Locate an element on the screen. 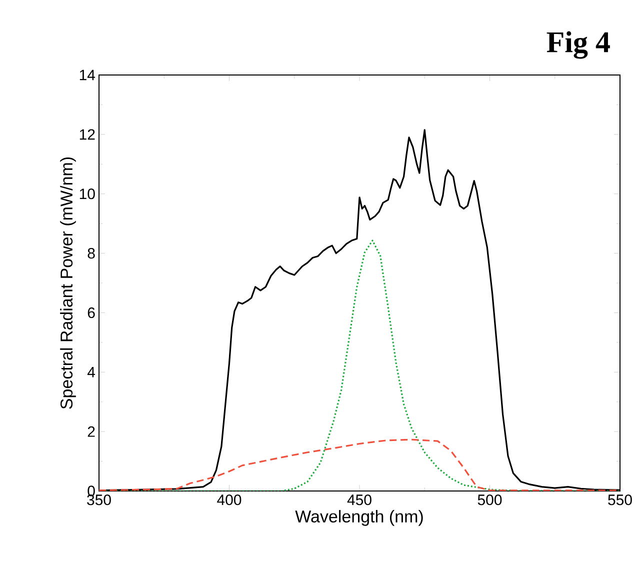 The image size is (644, 566). y-tick-label: 6 is located at coordinates (91, 312).